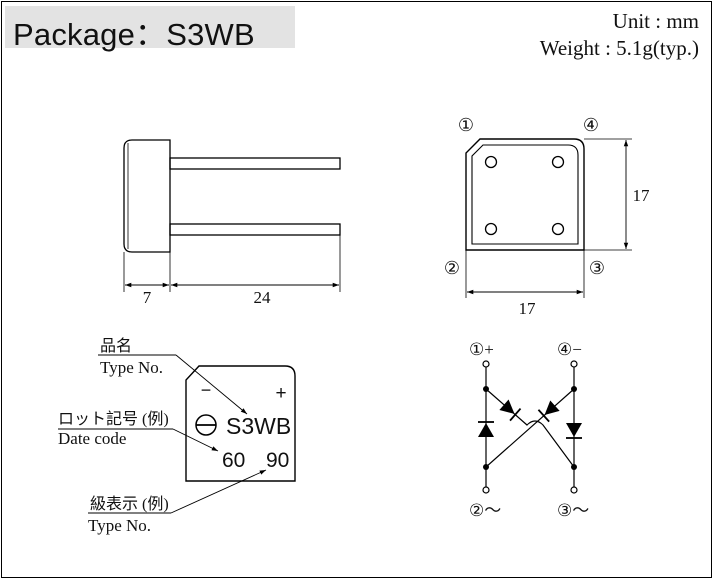  What do you see at coordinates (232, 215) in the screenshot?
I see `side-view` at bounding box center [232, 215].